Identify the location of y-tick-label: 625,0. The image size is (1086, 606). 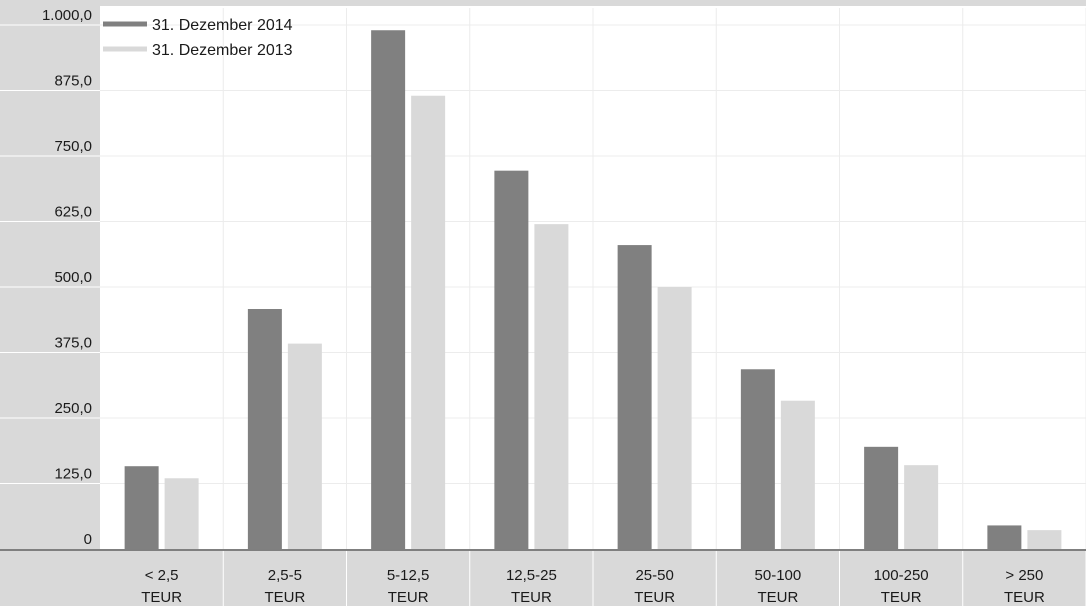
(73, 212).